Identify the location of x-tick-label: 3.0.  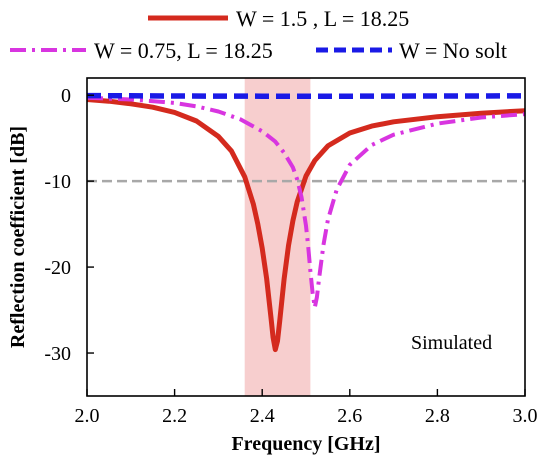
(525, 416).